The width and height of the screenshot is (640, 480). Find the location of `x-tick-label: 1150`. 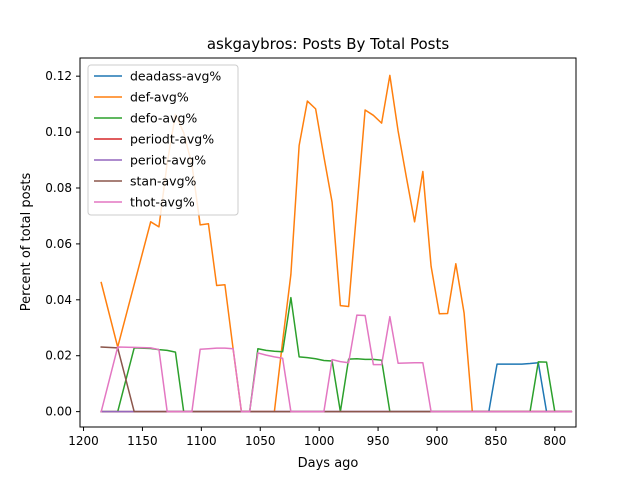

x-tick-label: 1150 is located at coordinates (142, 441).